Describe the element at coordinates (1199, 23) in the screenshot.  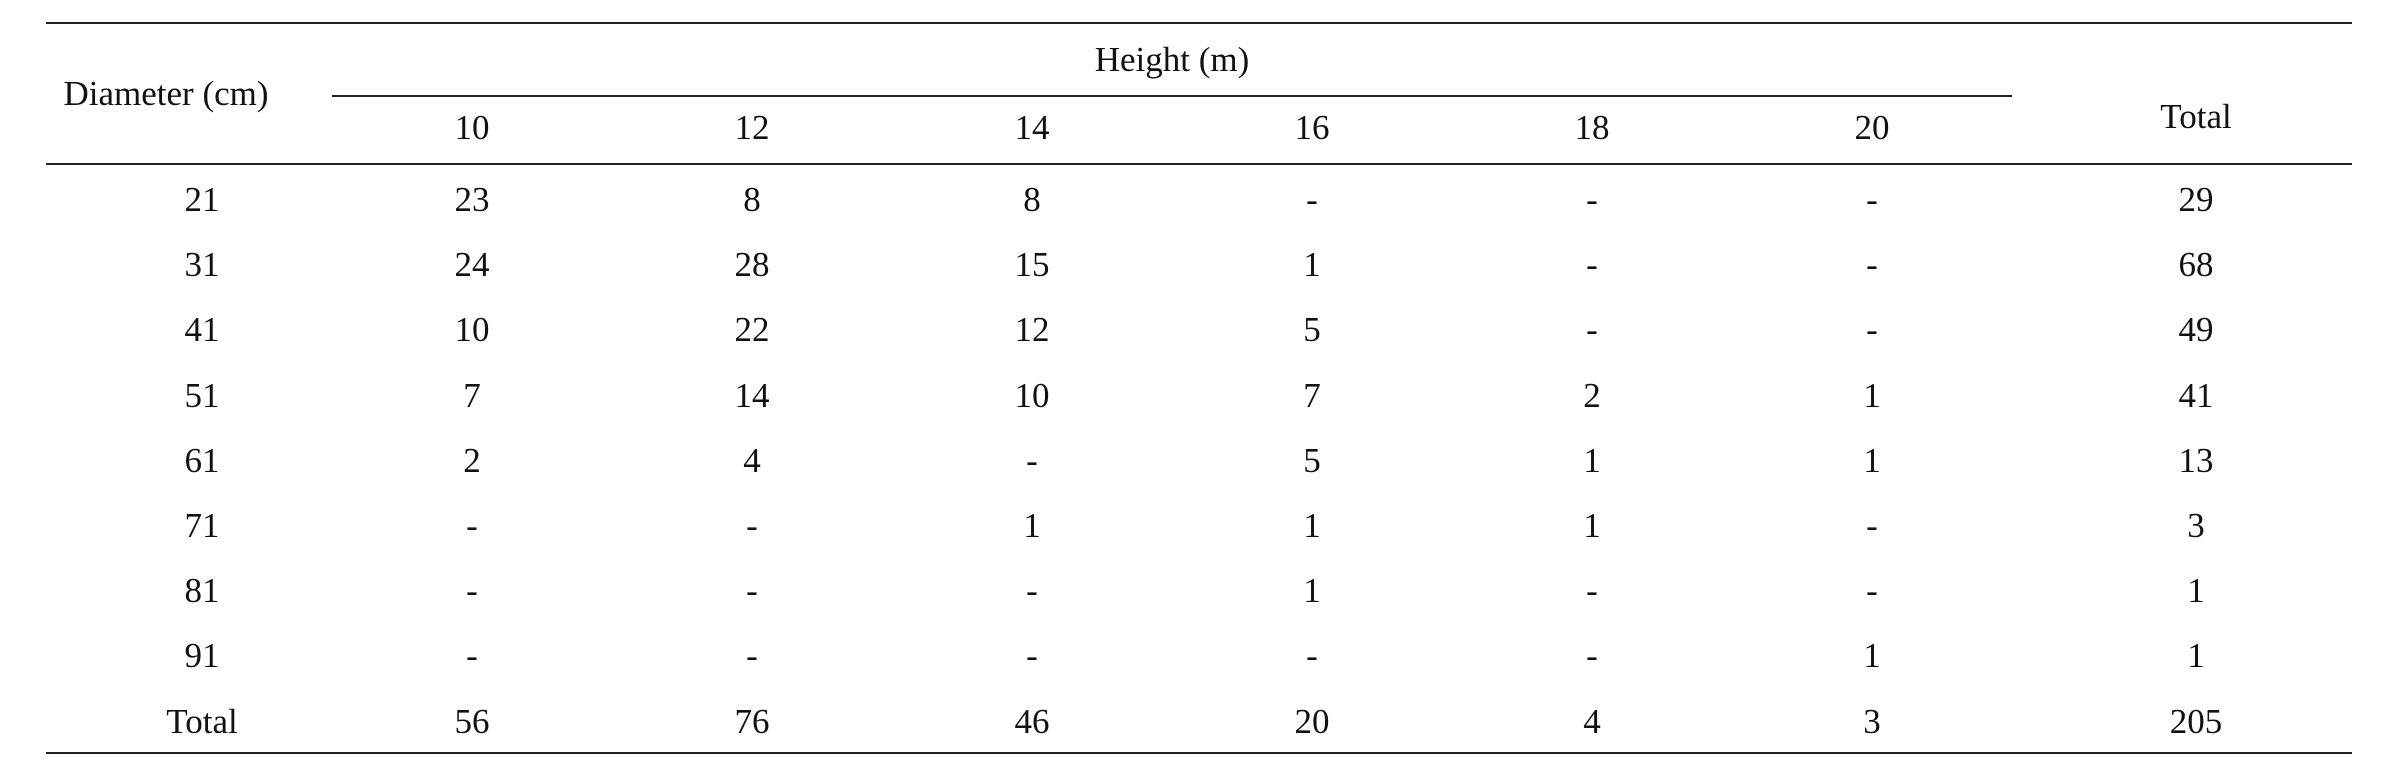
I see `top-rule` at that location.